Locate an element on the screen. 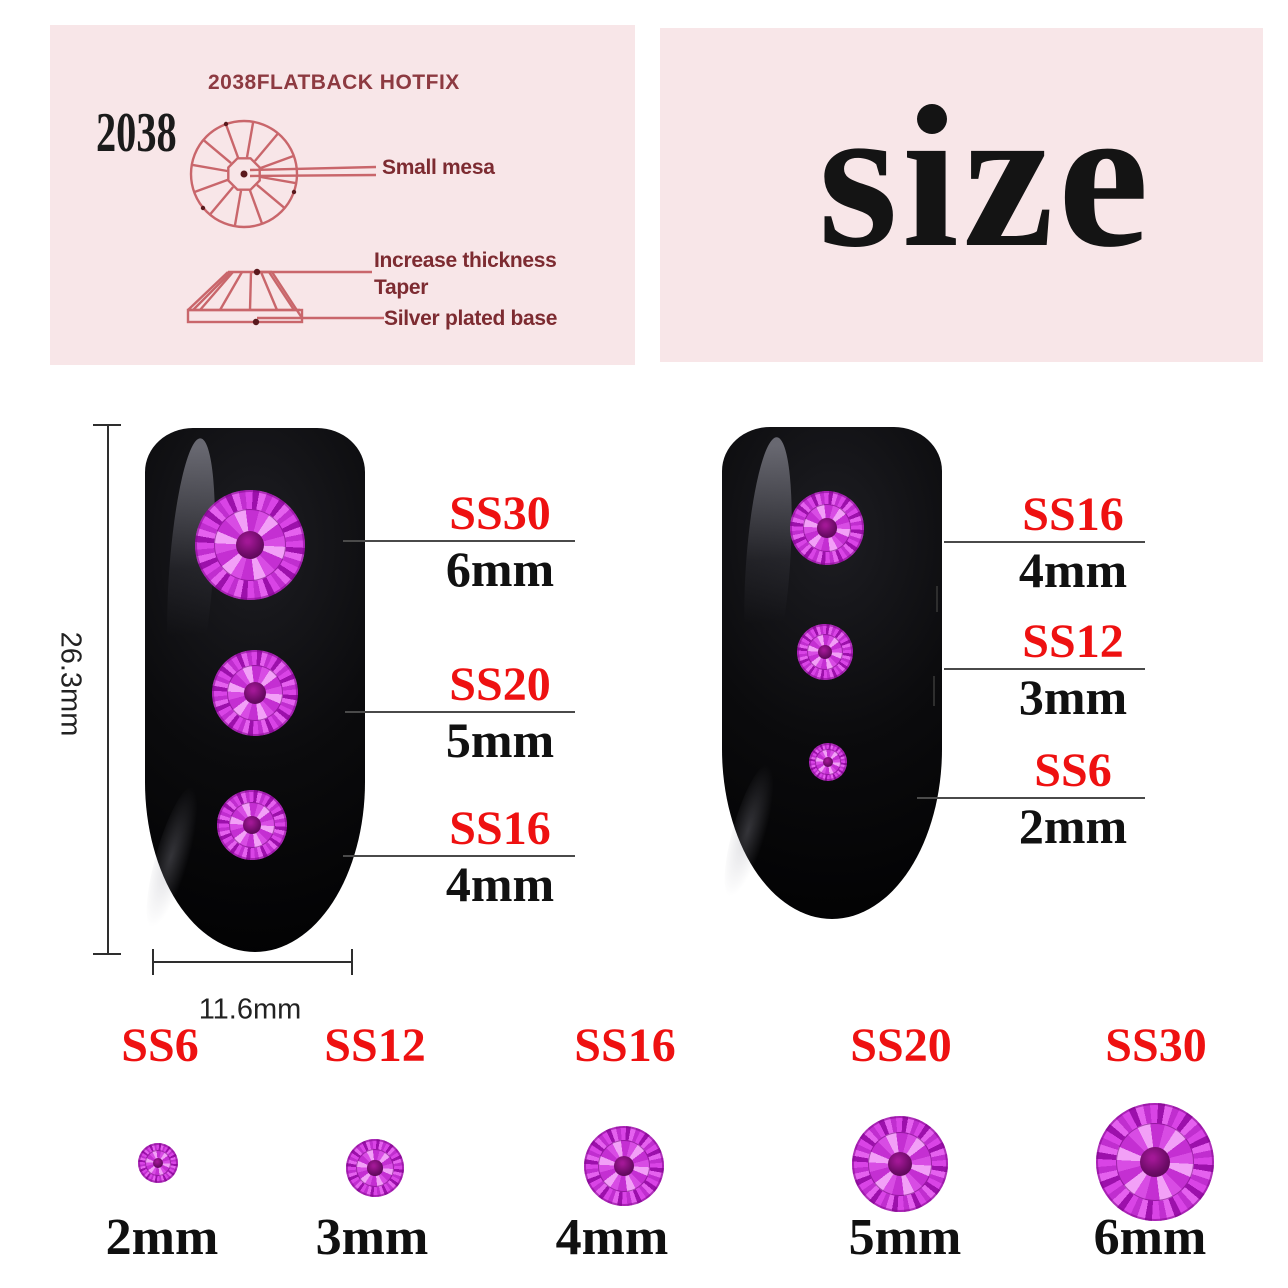  size-panel: sı ze is located at coordinates (961, 195).